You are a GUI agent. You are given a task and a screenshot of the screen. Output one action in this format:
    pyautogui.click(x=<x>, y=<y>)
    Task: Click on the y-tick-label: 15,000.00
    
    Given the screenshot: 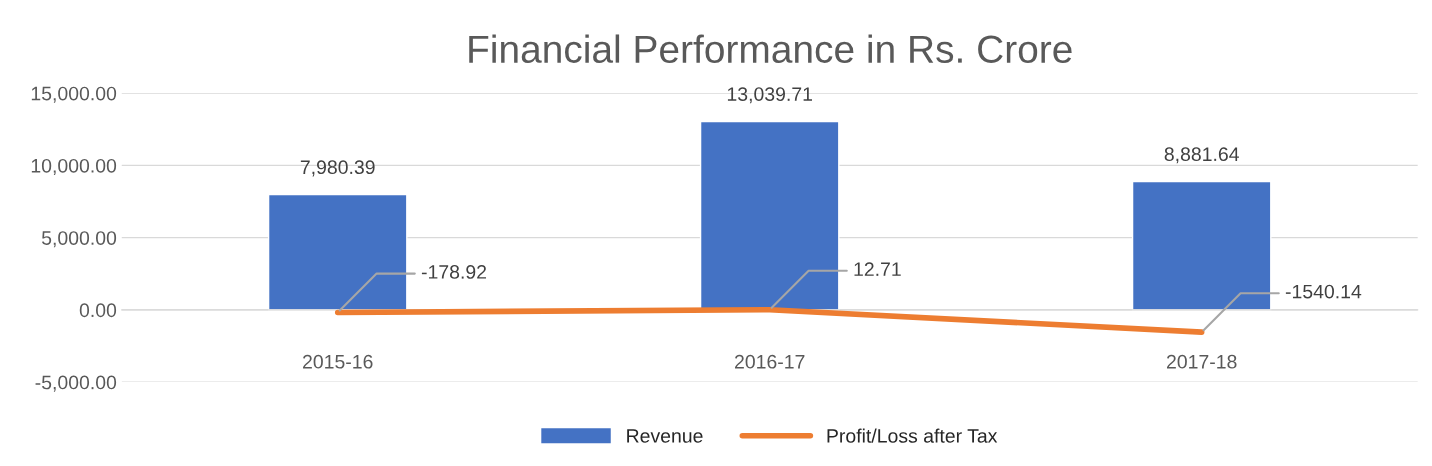 What is the action you would take?
    pyautogui.click(x=74, y=94)
    